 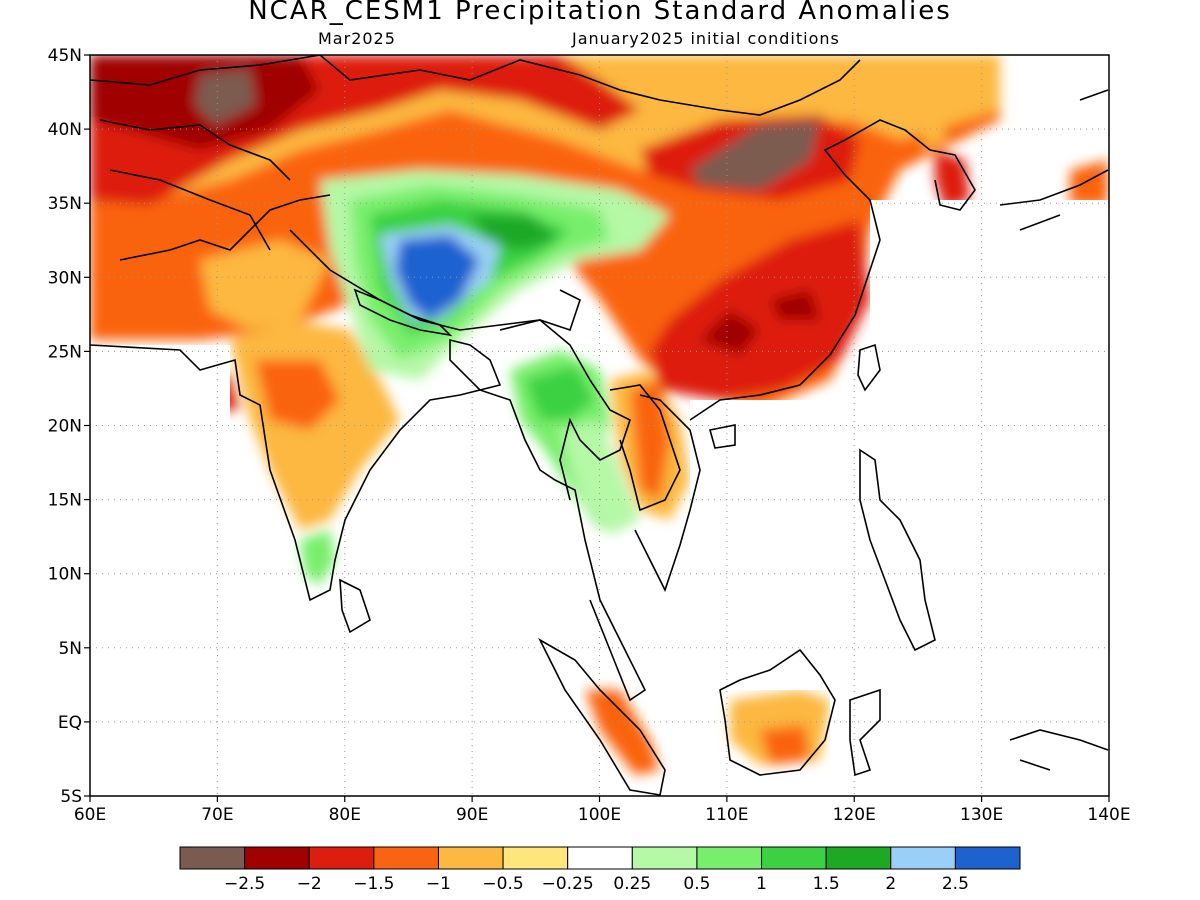 I want to click on latitude-label: 20N, so click(x=65, y=427).